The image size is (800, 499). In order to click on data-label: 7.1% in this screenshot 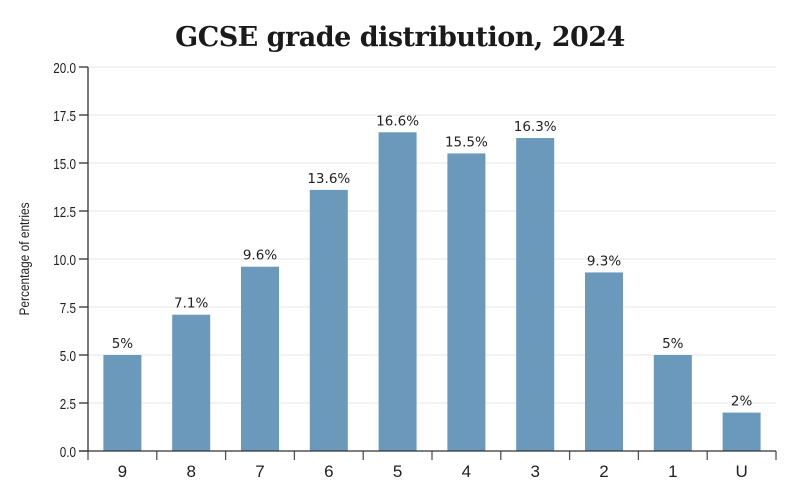, I will do `click(191, 304)`.